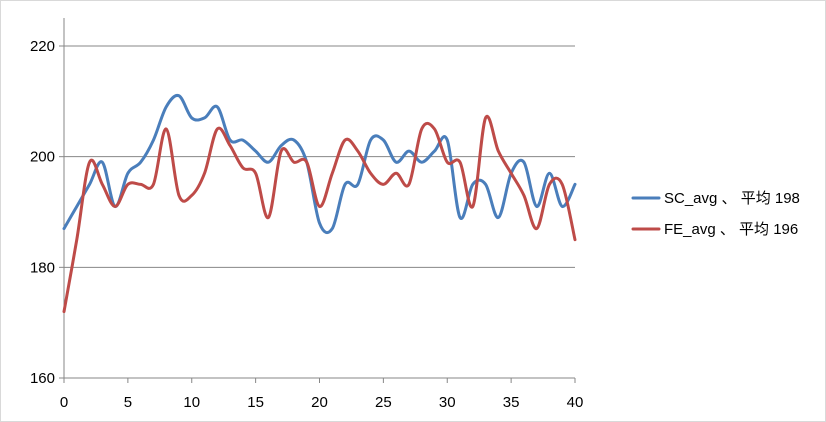 The height and width of the screenshot is (422, 826). Describe the element at coordinates (715, 214) in the screenshot. I see `legend: SC_avg 、 平均 198 FE_avg 、 平均 196` at that location.